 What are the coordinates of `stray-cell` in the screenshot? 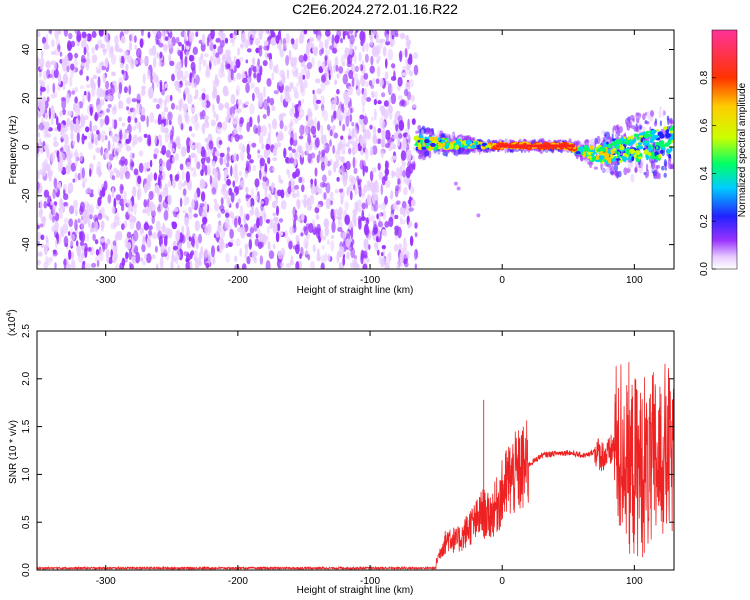 It's located at (455, 183).